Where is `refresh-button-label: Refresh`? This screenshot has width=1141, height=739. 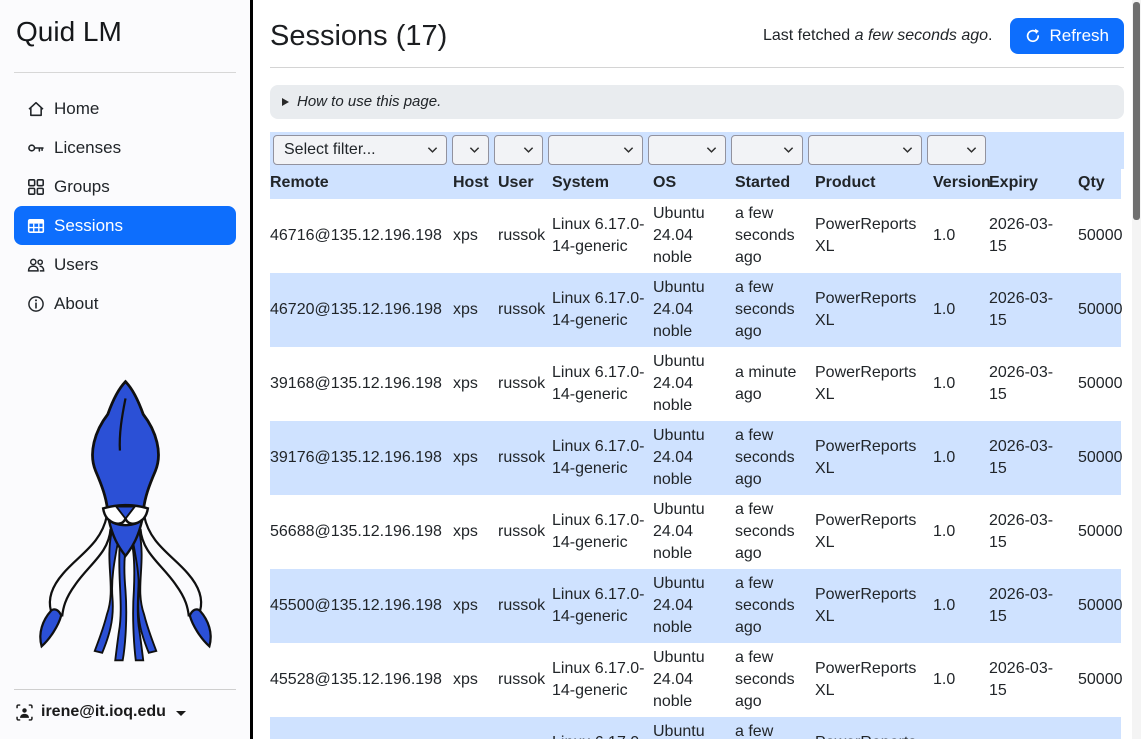
refresh-button-label: Refresh is located at coordinates (1079, 35).